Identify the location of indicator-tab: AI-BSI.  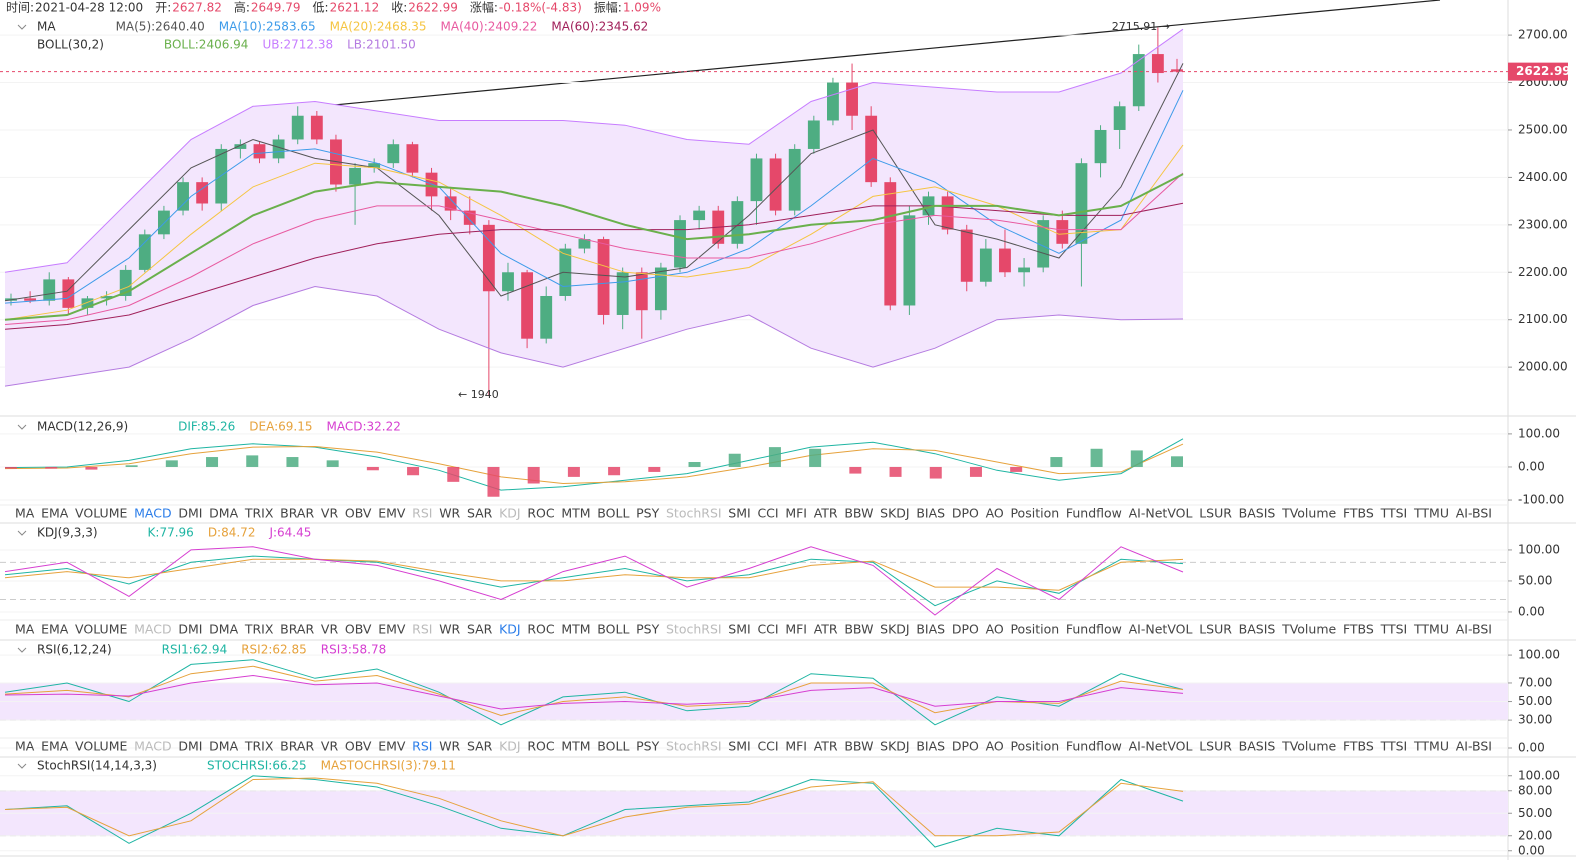
(1474, 746).